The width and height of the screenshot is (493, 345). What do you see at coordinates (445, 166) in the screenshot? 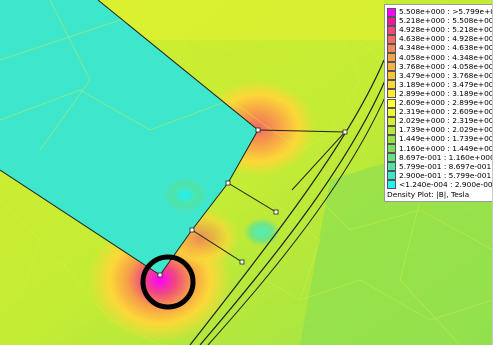
I see `legend-label: 5.799e-001 : 8.697e-001` at bounding box center [445, 166].